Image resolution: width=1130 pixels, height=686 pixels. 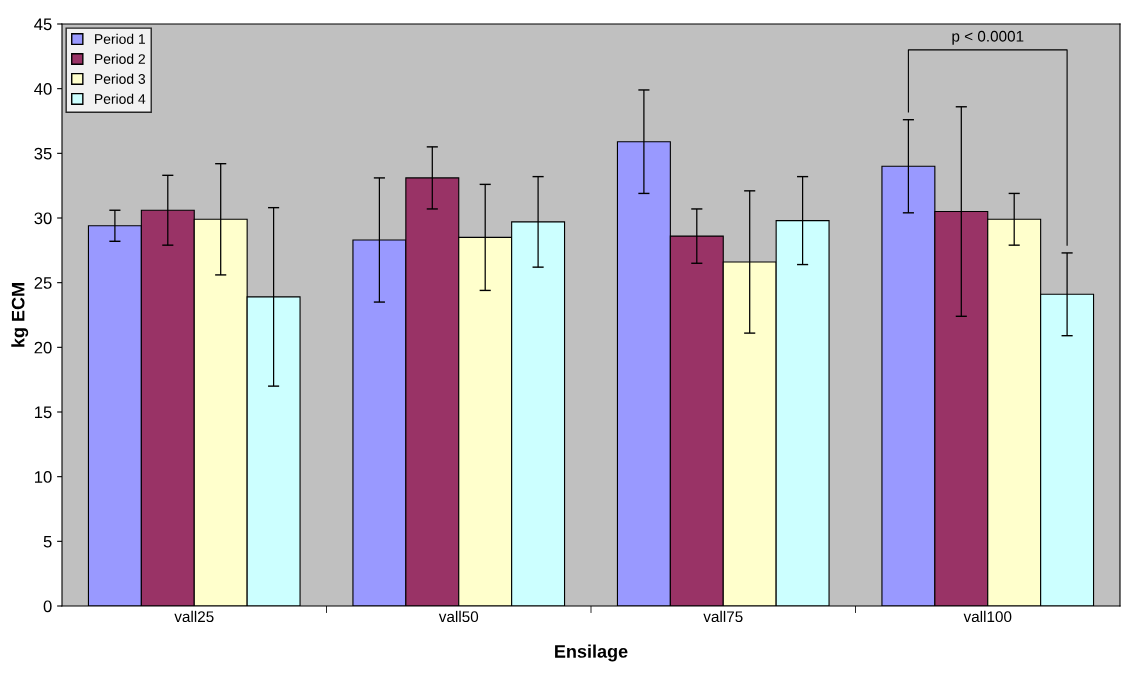 I want to click on legend-label: Period 2, so click(x=120, y=58).